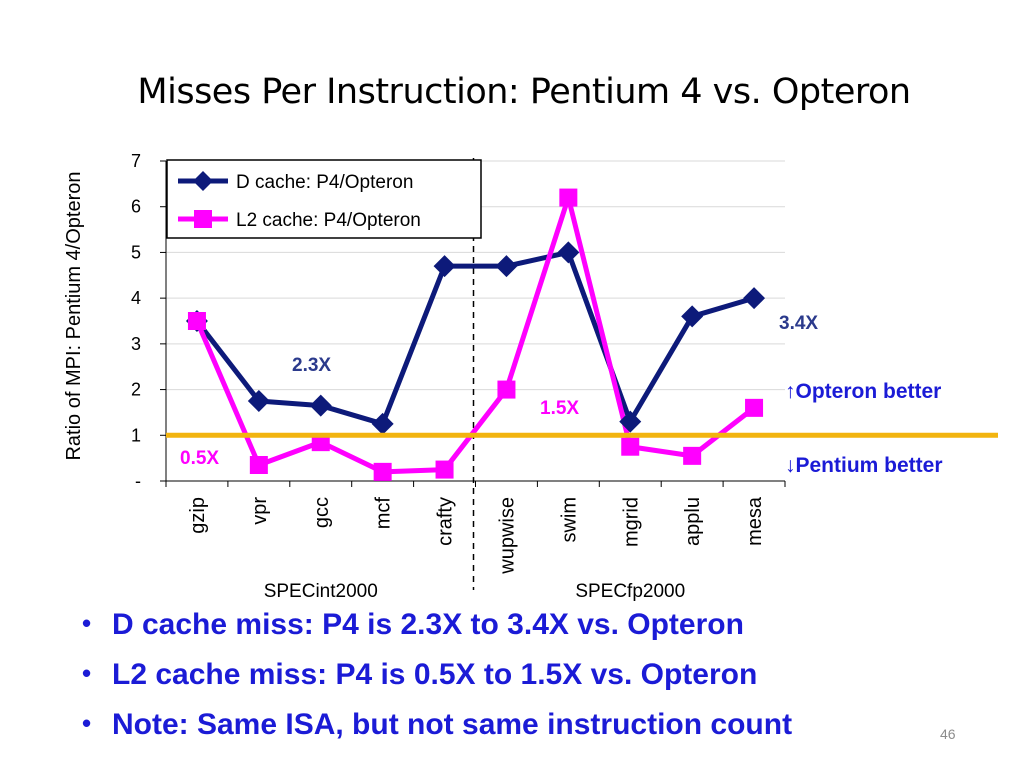 The height and width of the screenshot is (768, 1024). I want to click on y-tick-label: 2, so click(136, 390).